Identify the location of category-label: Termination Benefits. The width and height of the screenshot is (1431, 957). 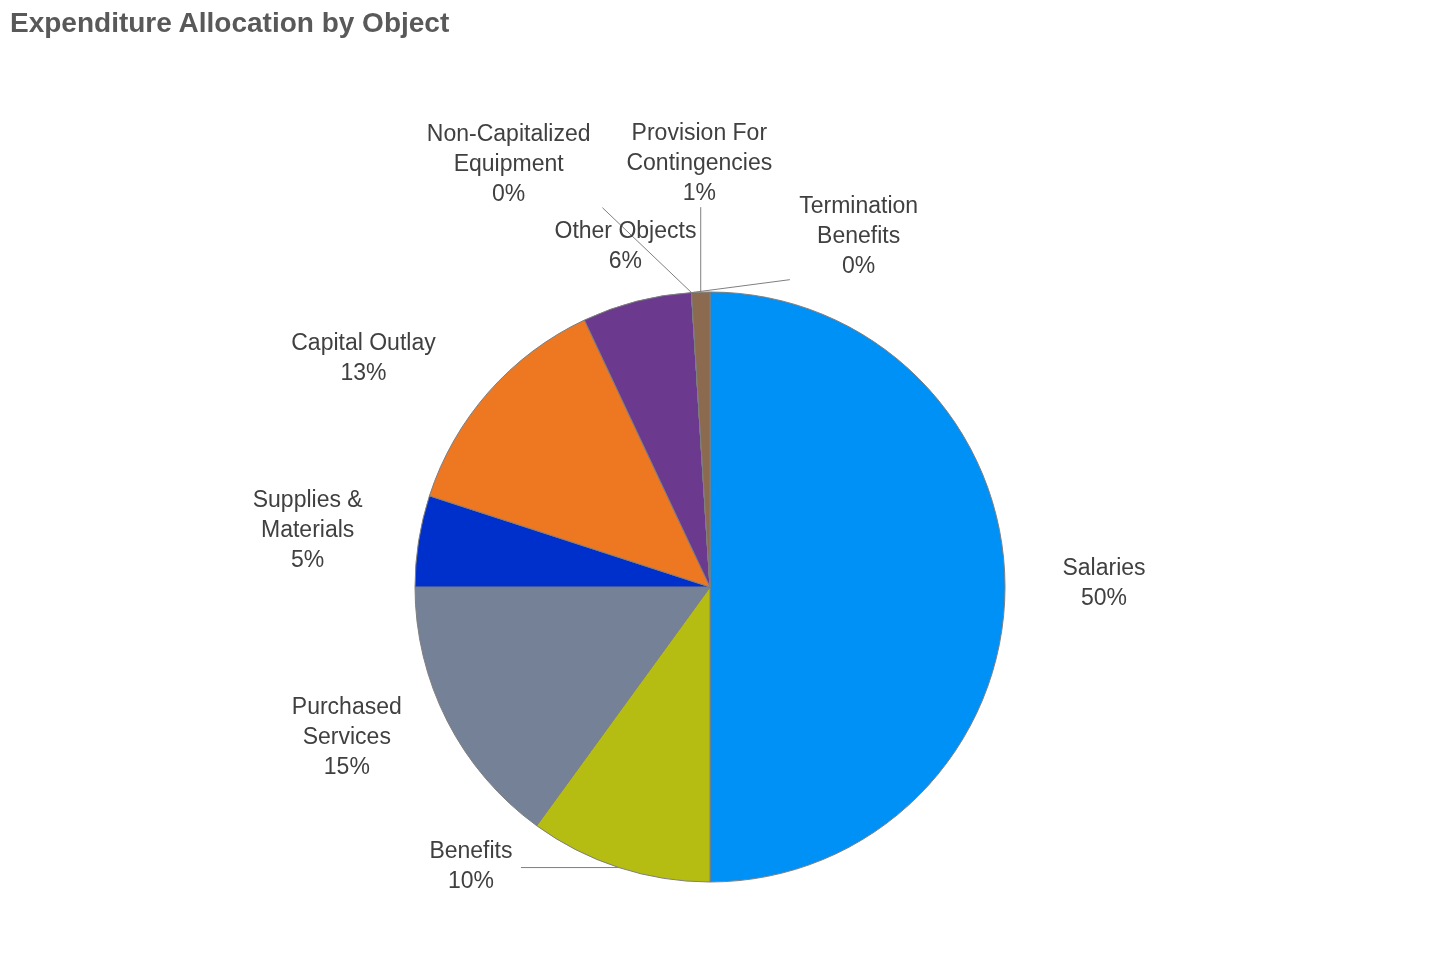
(859, 219).